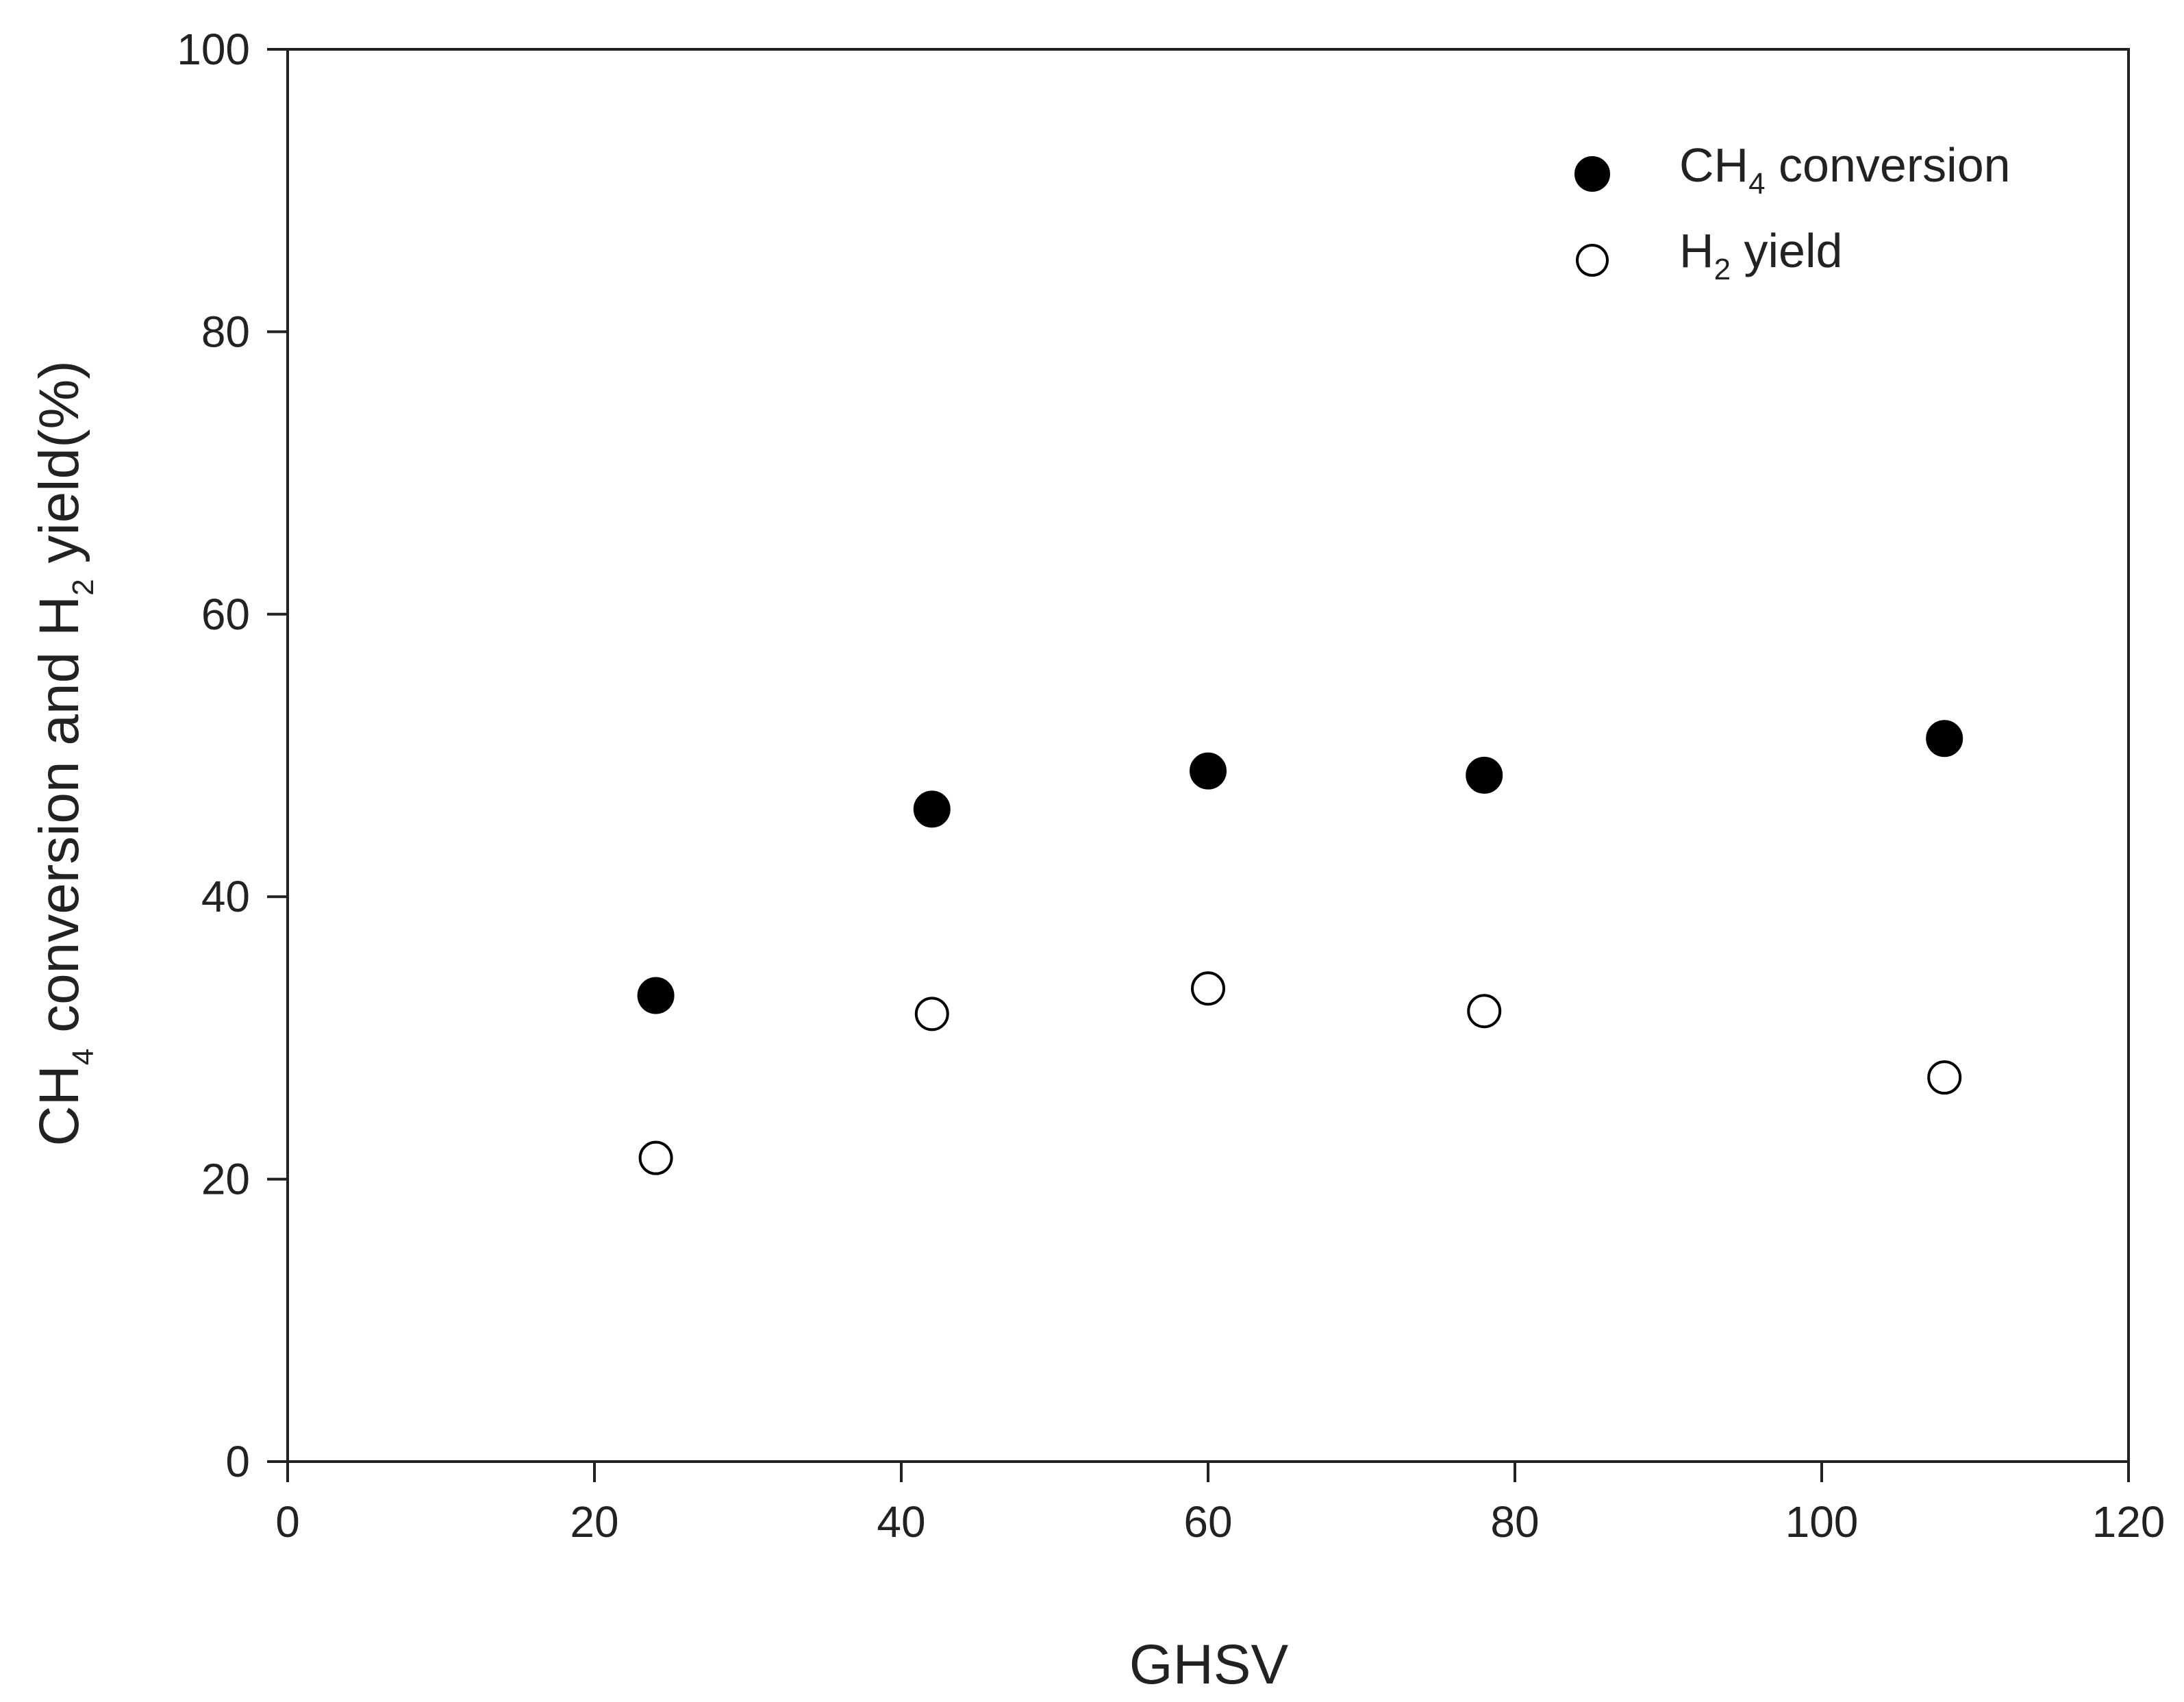 Image resolution: width=2184 pixels, height=1702 pixels. What do you see at coordinates (225, 896) in the screenshot?
I see `y-tick-label: 40` at bounding box center [225, 896].